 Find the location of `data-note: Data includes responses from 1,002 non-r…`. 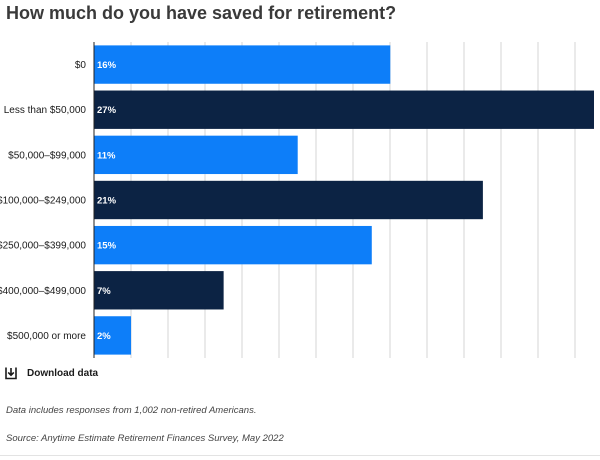

data-note: Data includes responses from 1,002 non-r… is located at coordinates (131, 410).